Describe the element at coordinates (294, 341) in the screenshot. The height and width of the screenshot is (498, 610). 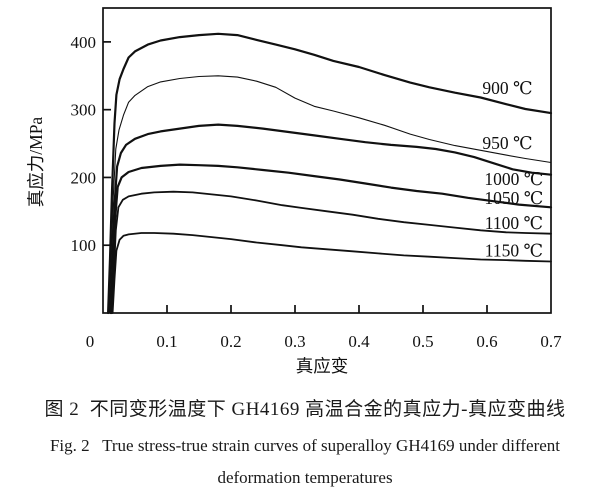
I see `x-tick-label: 0.3` at that location.